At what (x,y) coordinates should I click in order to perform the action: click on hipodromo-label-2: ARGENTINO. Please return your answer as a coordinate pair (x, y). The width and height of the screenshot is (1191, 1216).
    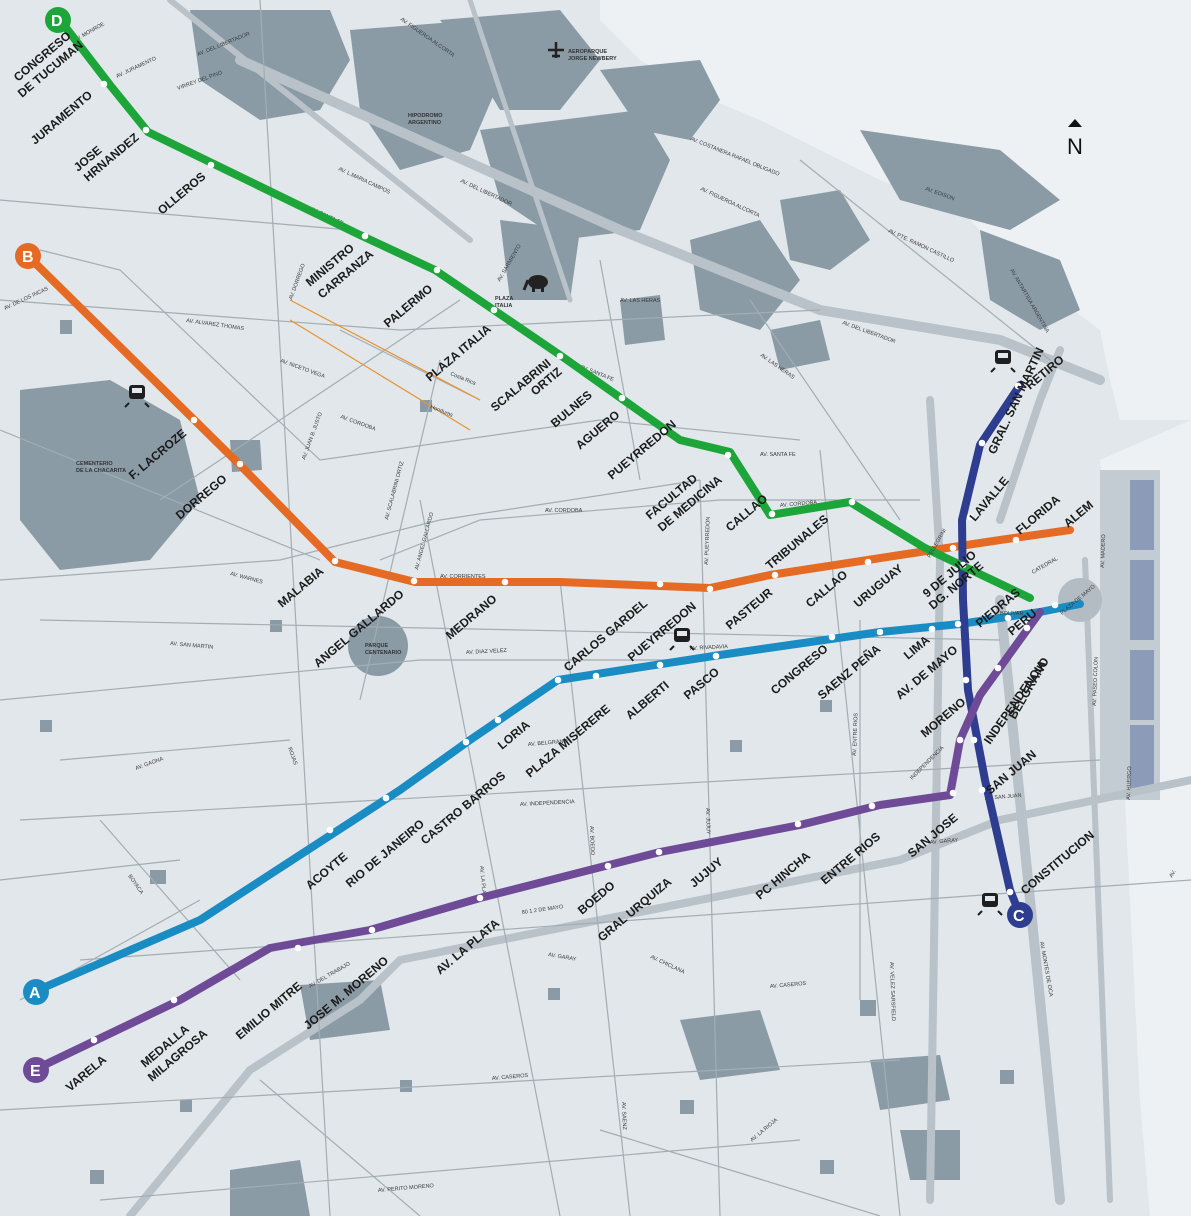
    Looking at the image, I should click on (425, 123).